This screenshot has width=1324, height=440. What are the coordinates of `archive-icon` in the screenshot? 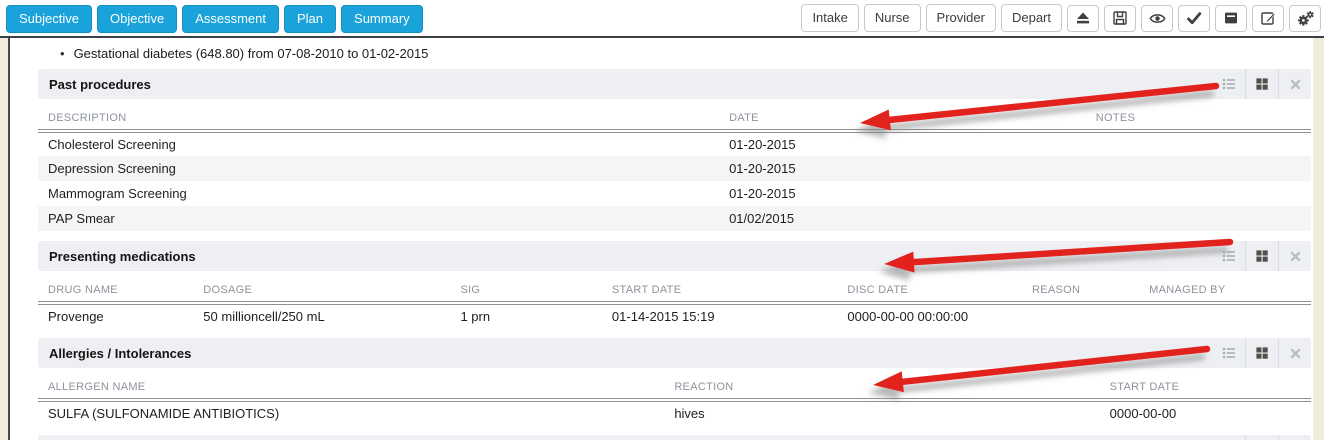 It's located at (1231, 18).